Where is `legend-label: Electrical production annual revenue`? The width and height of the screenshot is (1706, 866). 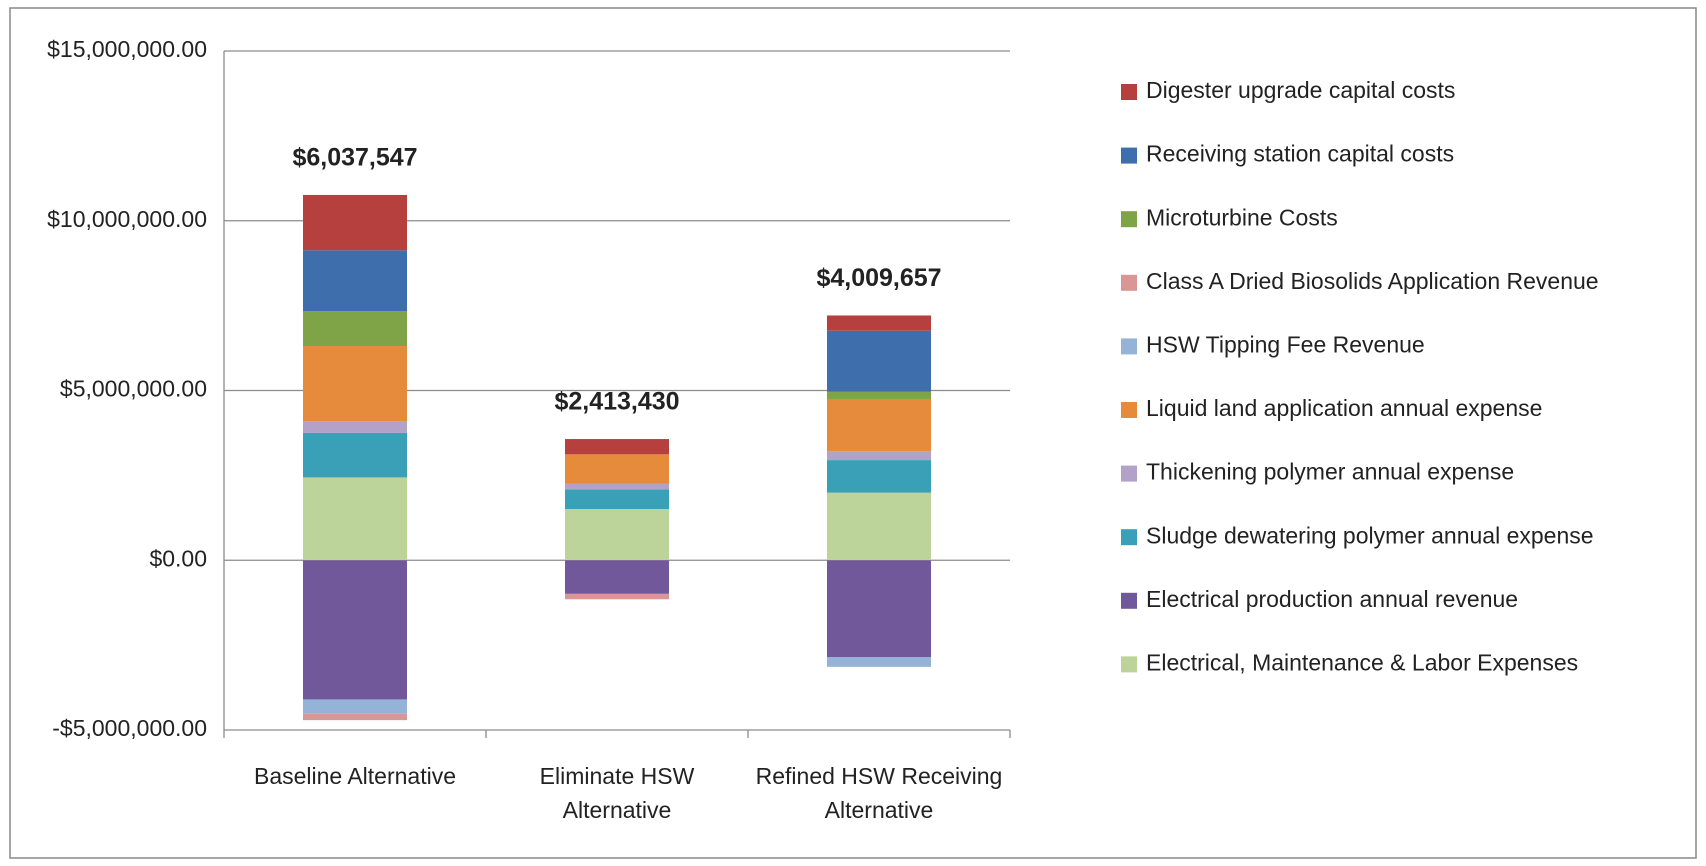 legend-label: Electrical production annual revenue is located at coordinates (1332, 599).